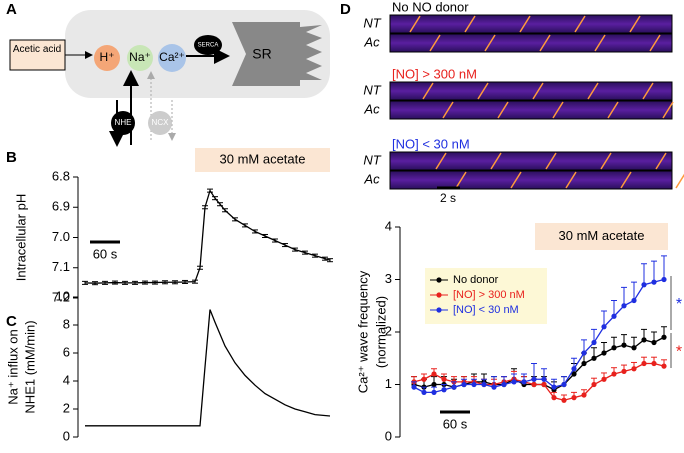 The height and width of the screenshot is (453, 684). Describe the element at coordinates (61, 175) in the screenshot. I see `y-tick-label: 6.8` at that location.